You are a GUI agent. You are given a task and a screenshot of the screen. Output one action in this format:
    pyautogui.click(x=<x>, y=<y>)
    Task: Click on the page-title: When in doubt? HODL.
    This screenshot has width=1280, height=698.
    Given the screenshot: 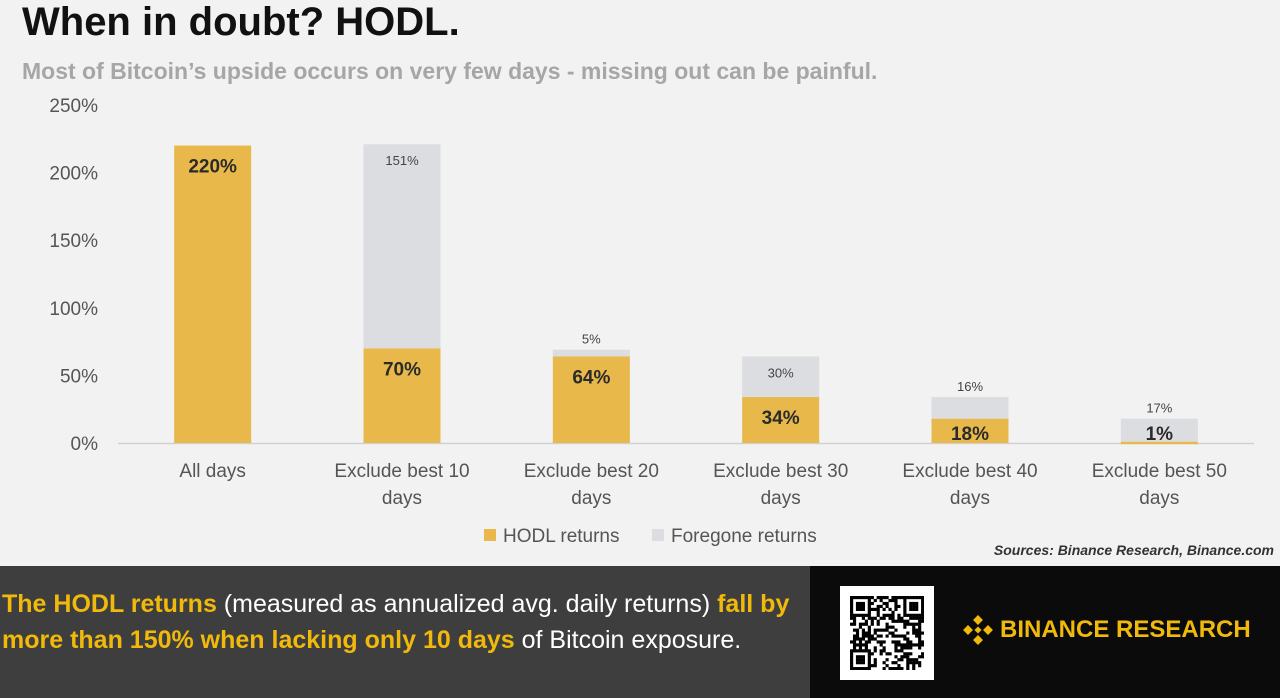 What is the action you would take?
    pyautogui.click(x=241, y=22)
    